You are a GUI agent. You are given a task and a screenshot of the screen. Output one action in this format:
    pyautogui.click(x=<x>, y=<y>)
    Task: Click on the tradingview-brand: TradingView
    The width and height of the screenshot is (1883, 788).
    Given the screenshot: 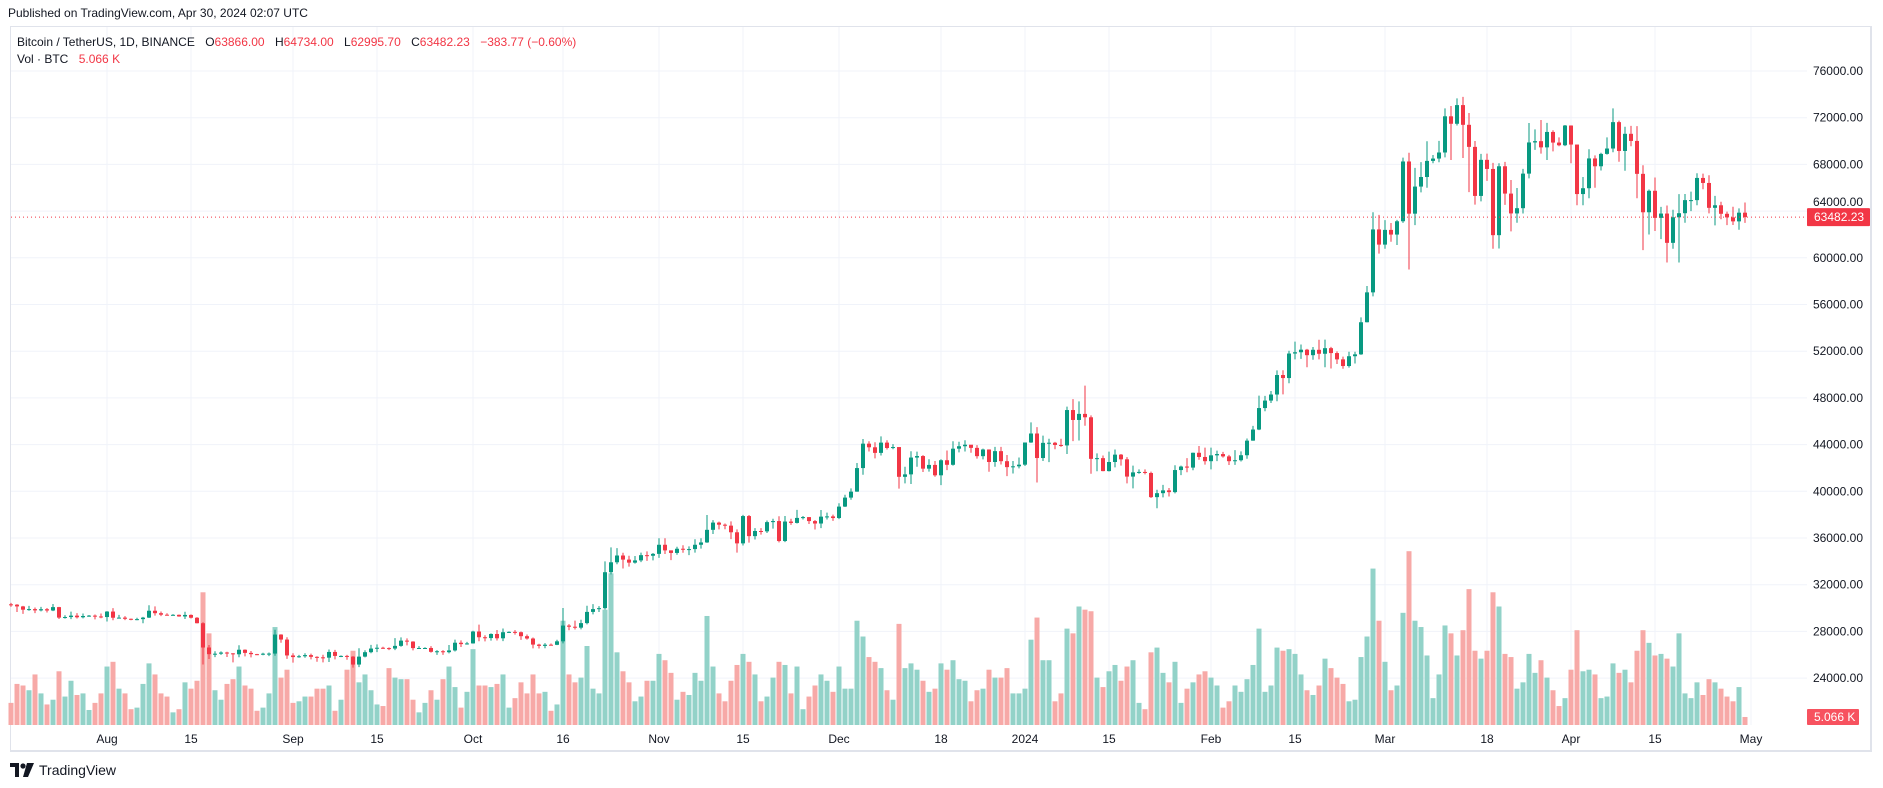 What is the action you would take?
    pyautogui.click(x=78, y=770)
    